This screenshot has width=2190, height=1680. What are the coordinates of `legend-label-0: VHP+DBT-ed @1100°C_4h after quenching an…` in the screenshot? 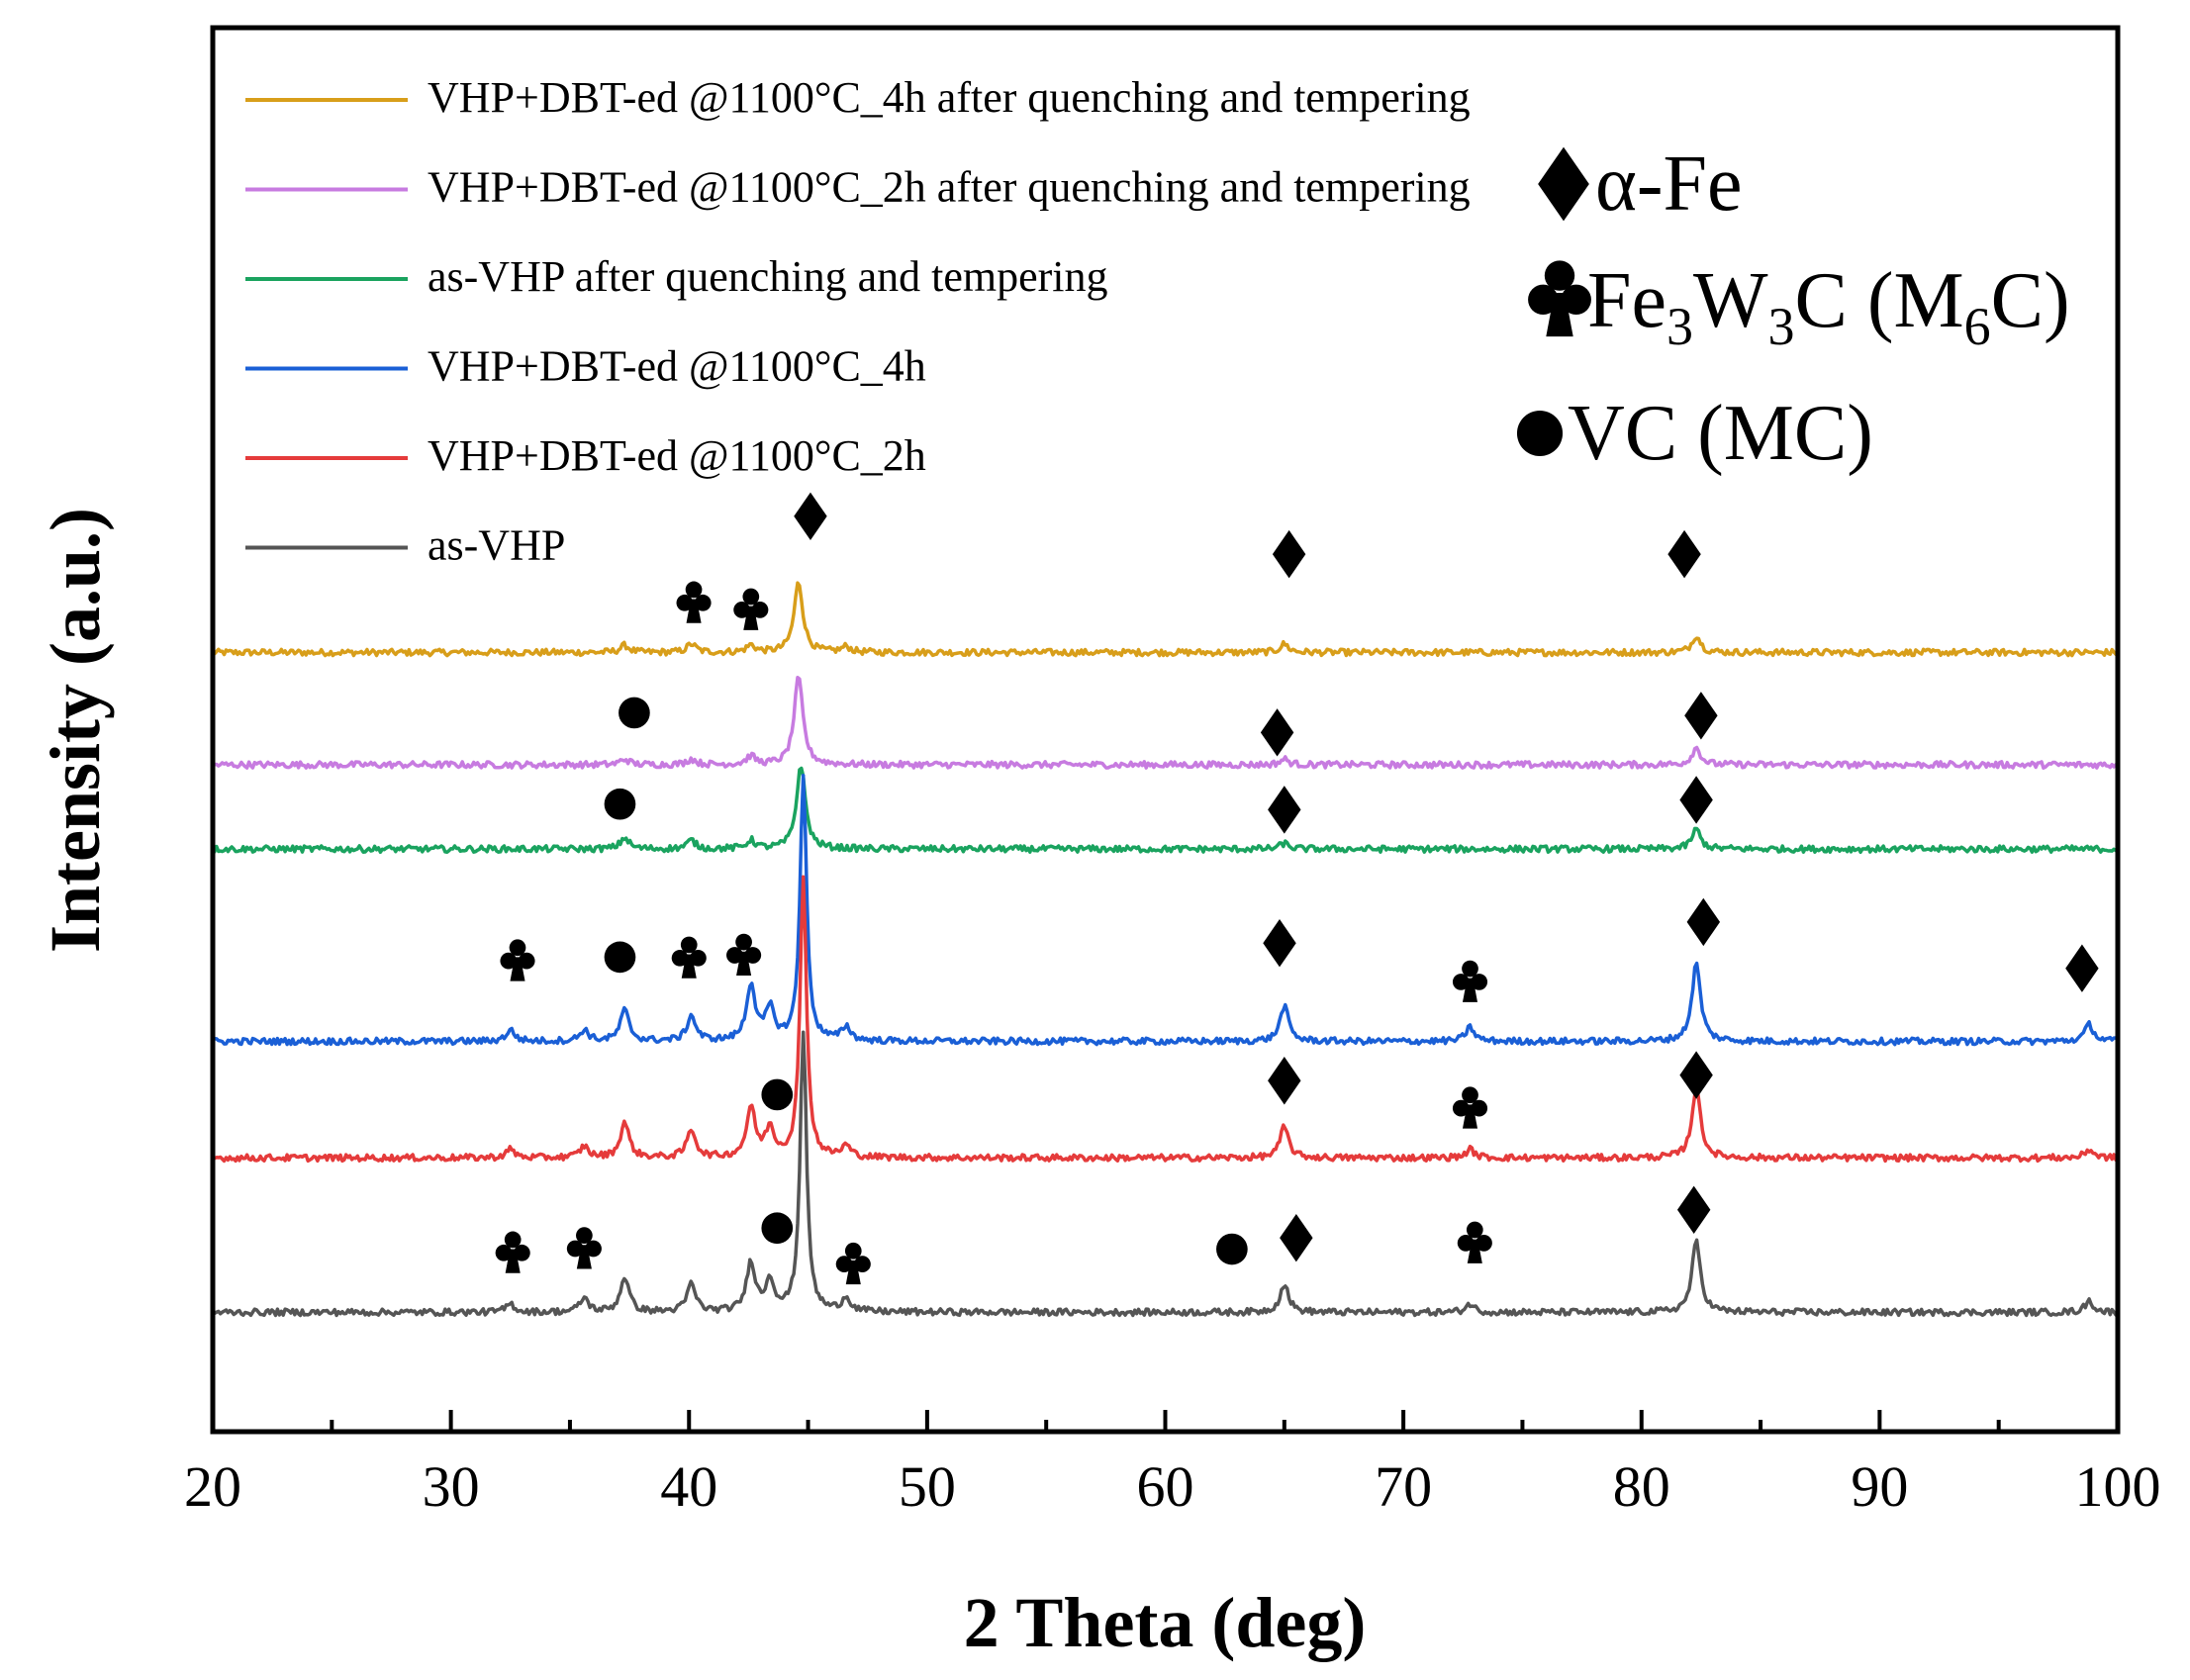 It's located at (949, 97).